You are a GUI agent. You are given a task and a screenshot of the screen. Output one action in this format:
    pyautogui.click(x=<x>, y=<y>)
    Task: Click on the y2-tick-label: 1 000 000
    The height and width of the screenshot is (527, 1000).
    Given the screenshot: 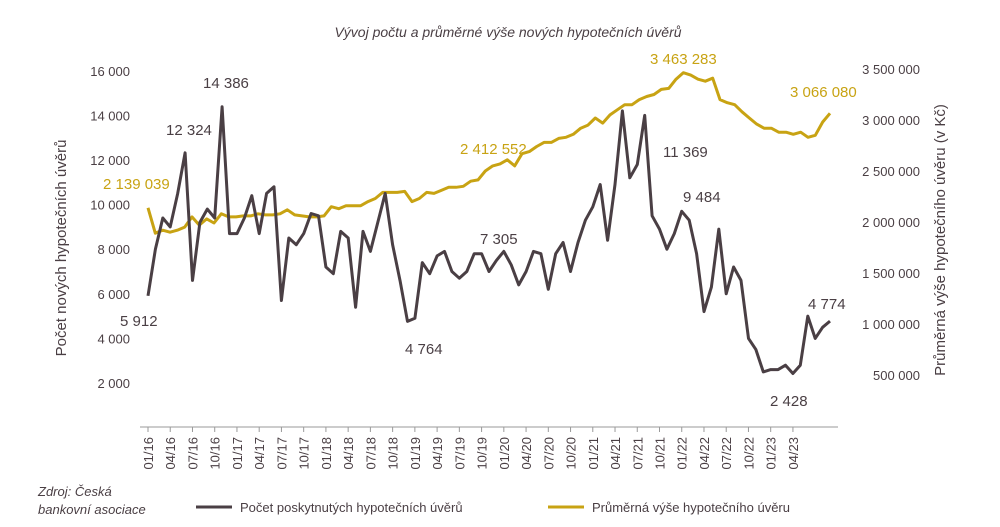 What is the action you would take?
    pyautogui.click(x=891, y=324)
    